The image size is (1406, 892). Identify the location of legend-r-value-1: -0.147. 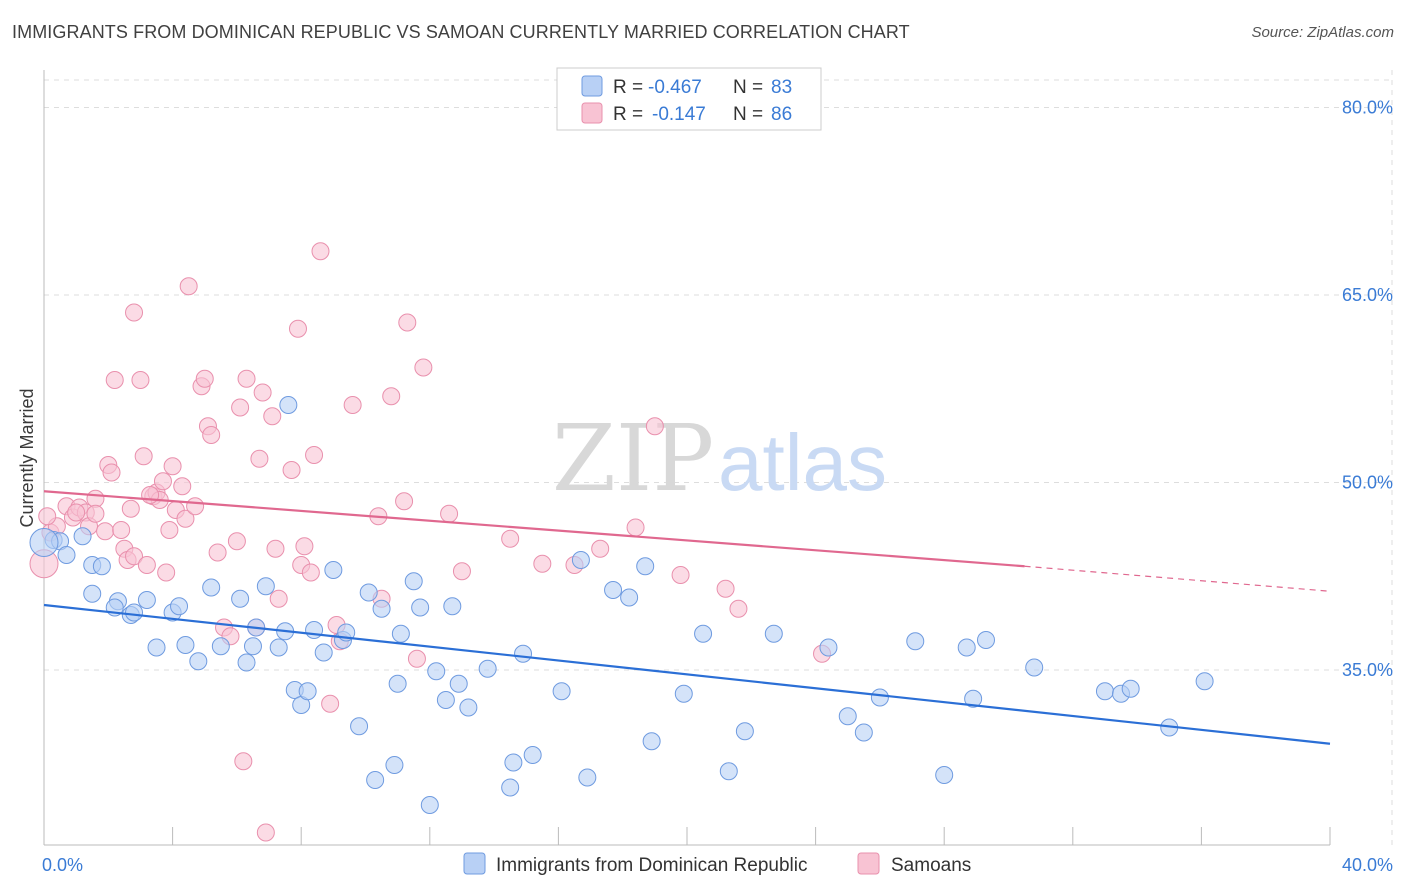
(679, 114).